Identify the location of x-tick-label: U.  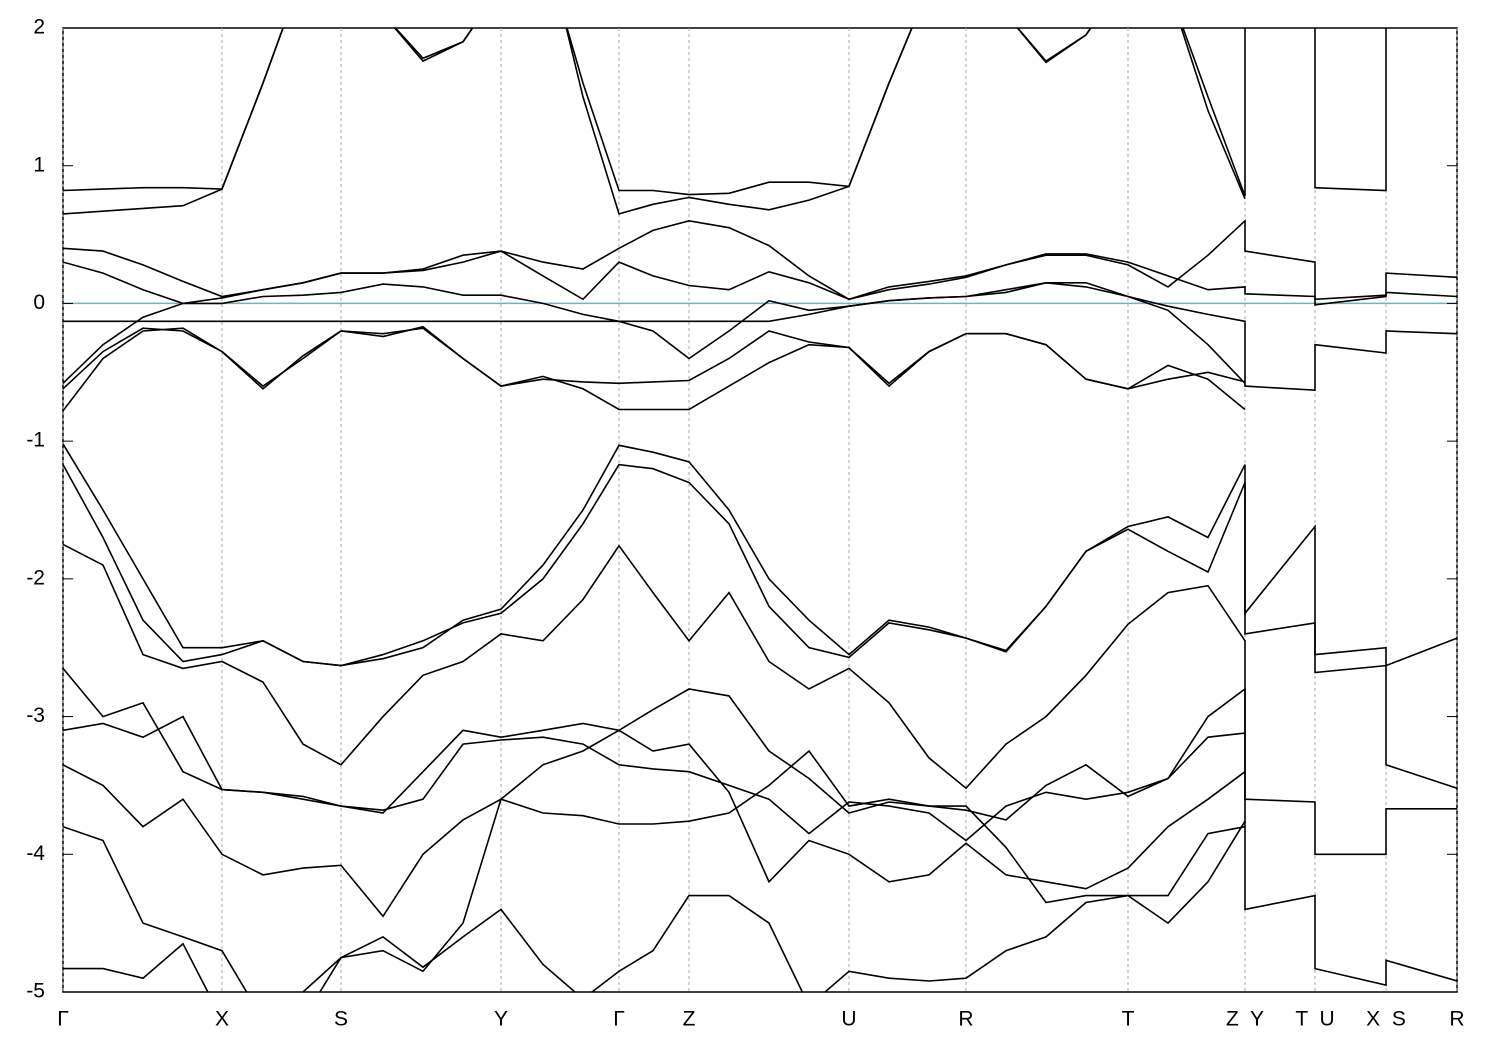
(848, 1019).